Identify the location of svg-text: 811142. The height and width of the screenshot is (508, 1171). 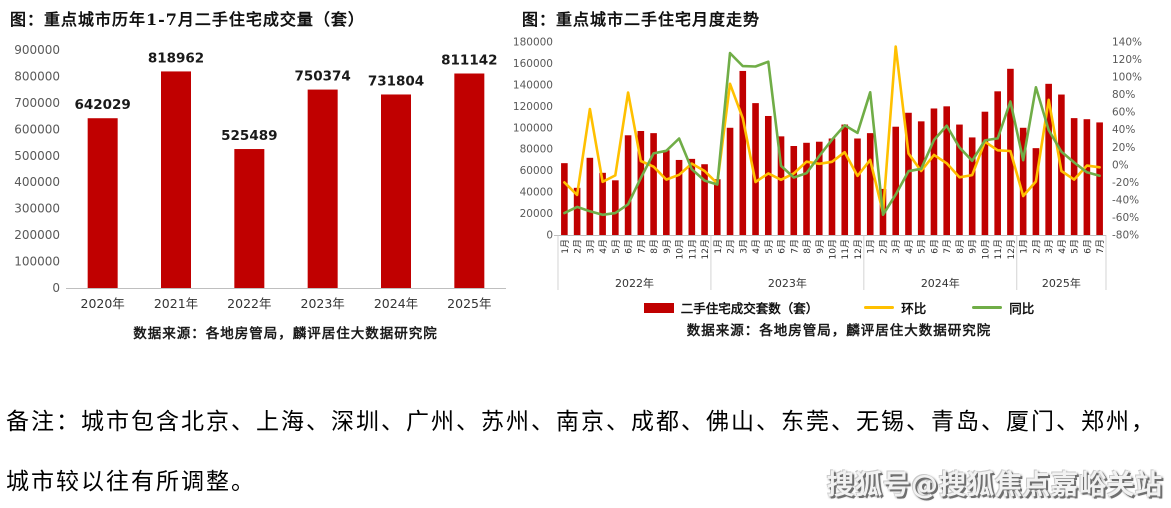
(469, 60).